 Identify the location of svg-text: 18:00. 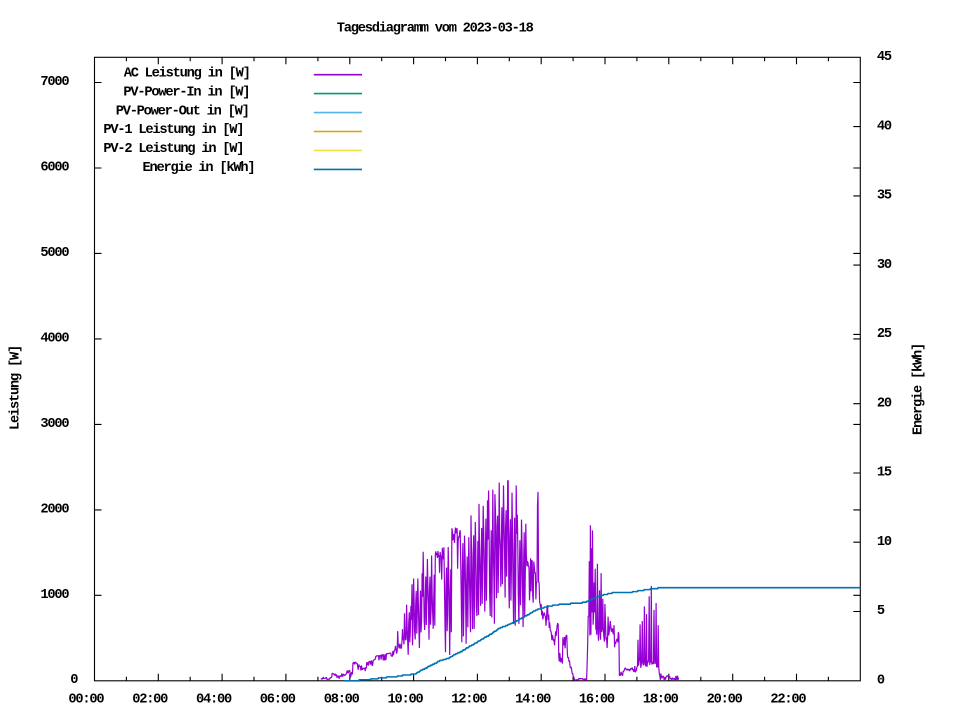
(661, 699).